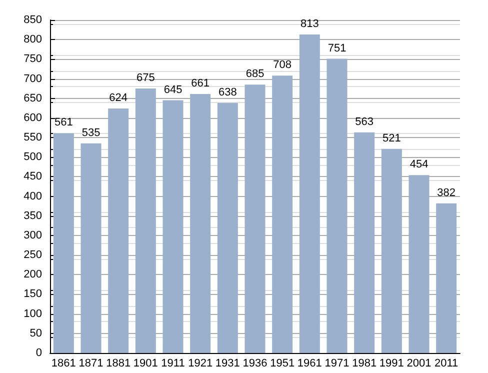  Describe the element at coordinates (419, 164) in the screenshot. I see `data-label: 454` at that location.